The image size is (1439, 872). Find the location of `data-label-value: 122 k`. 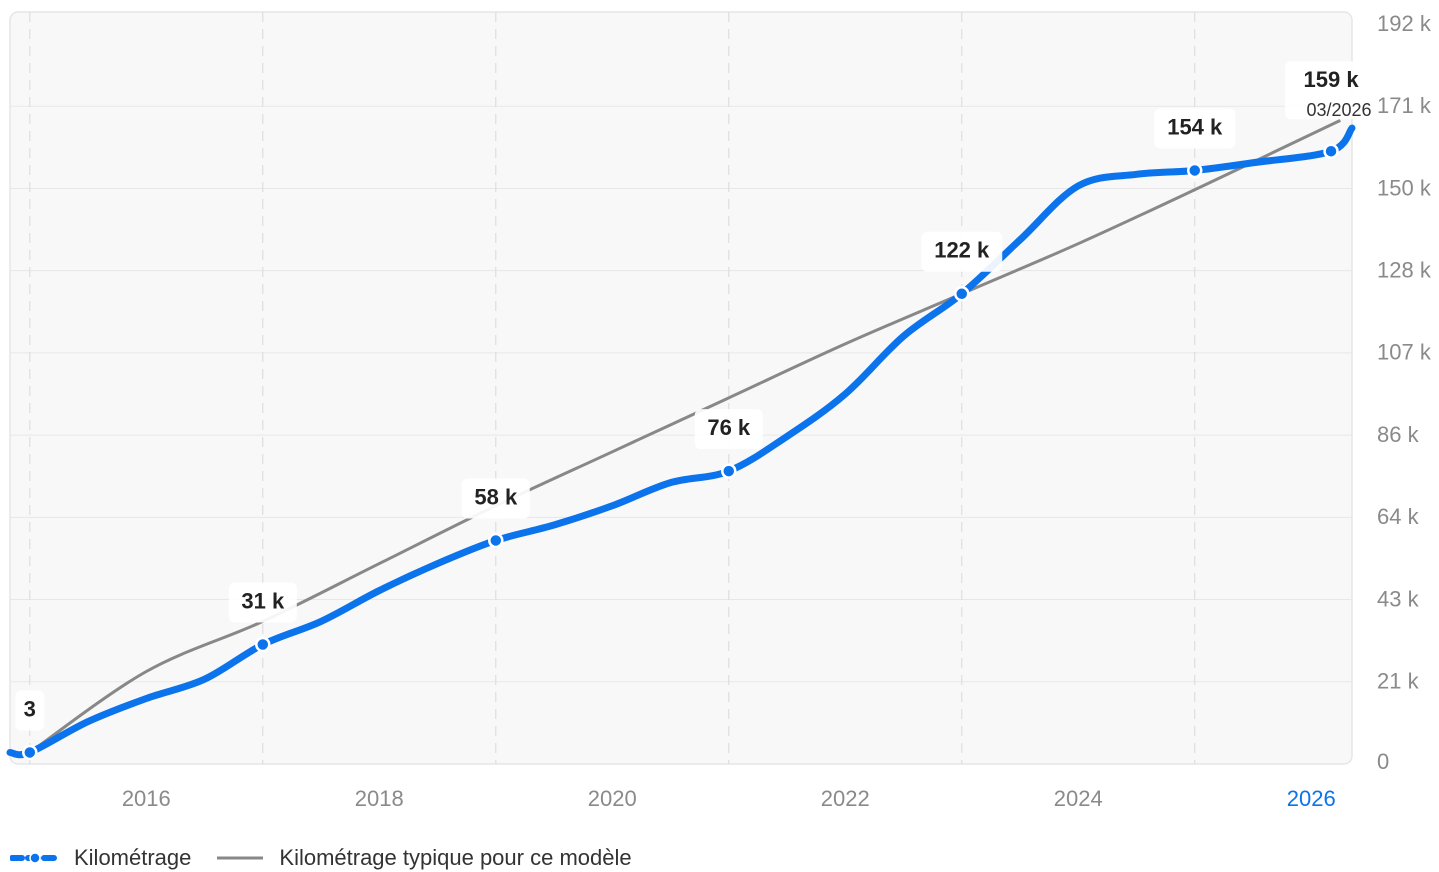

data-label-value: 122 k is located at coordinates (962, 250).